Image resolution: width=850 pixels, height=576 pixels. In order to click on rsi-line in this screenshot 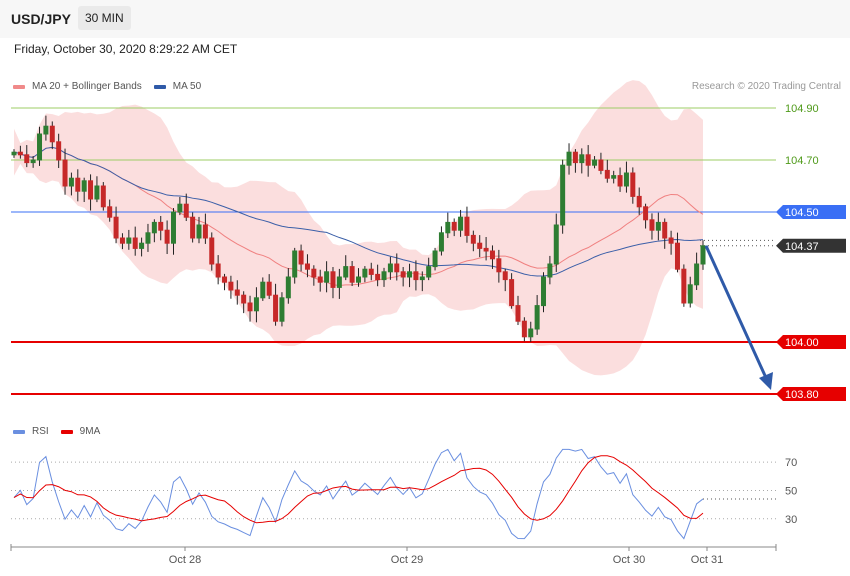, I will do `click(358, 494)`.